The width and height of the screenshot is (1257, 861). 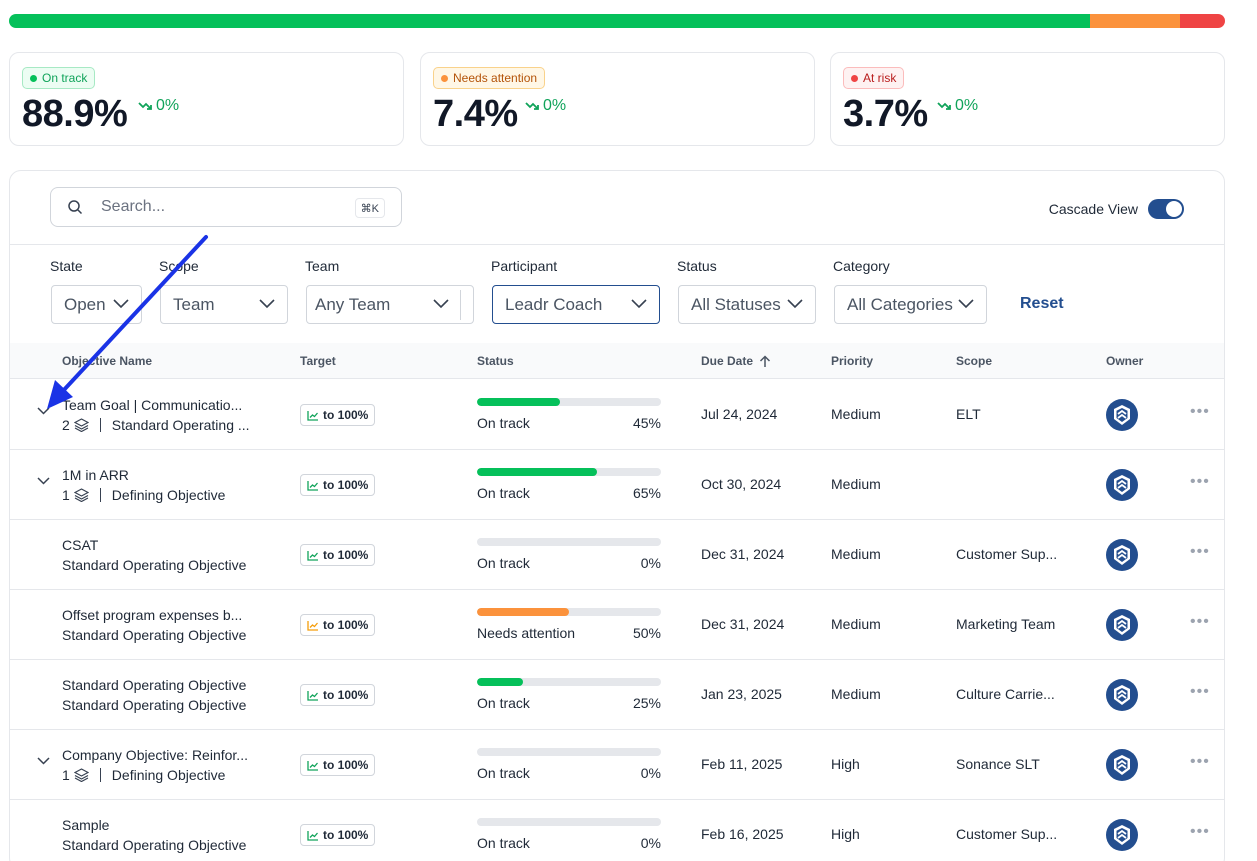 I want to click on badge-label: At risk, so click(x=880, y=78).